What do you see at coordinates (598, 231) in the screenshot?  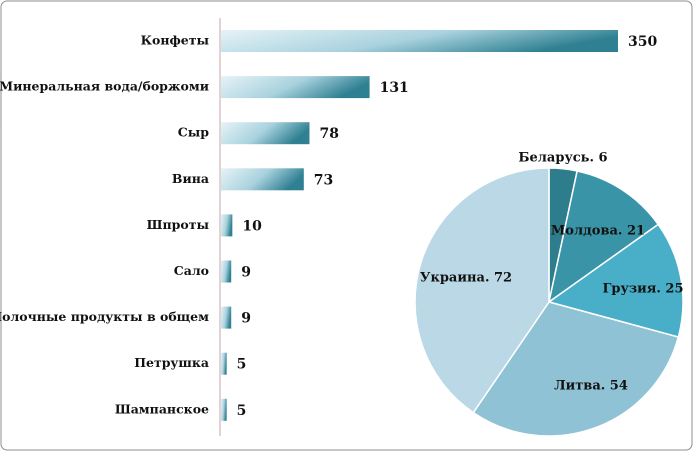 I see `slice-label: Молдова. 21` at bounding box center [598, 231].